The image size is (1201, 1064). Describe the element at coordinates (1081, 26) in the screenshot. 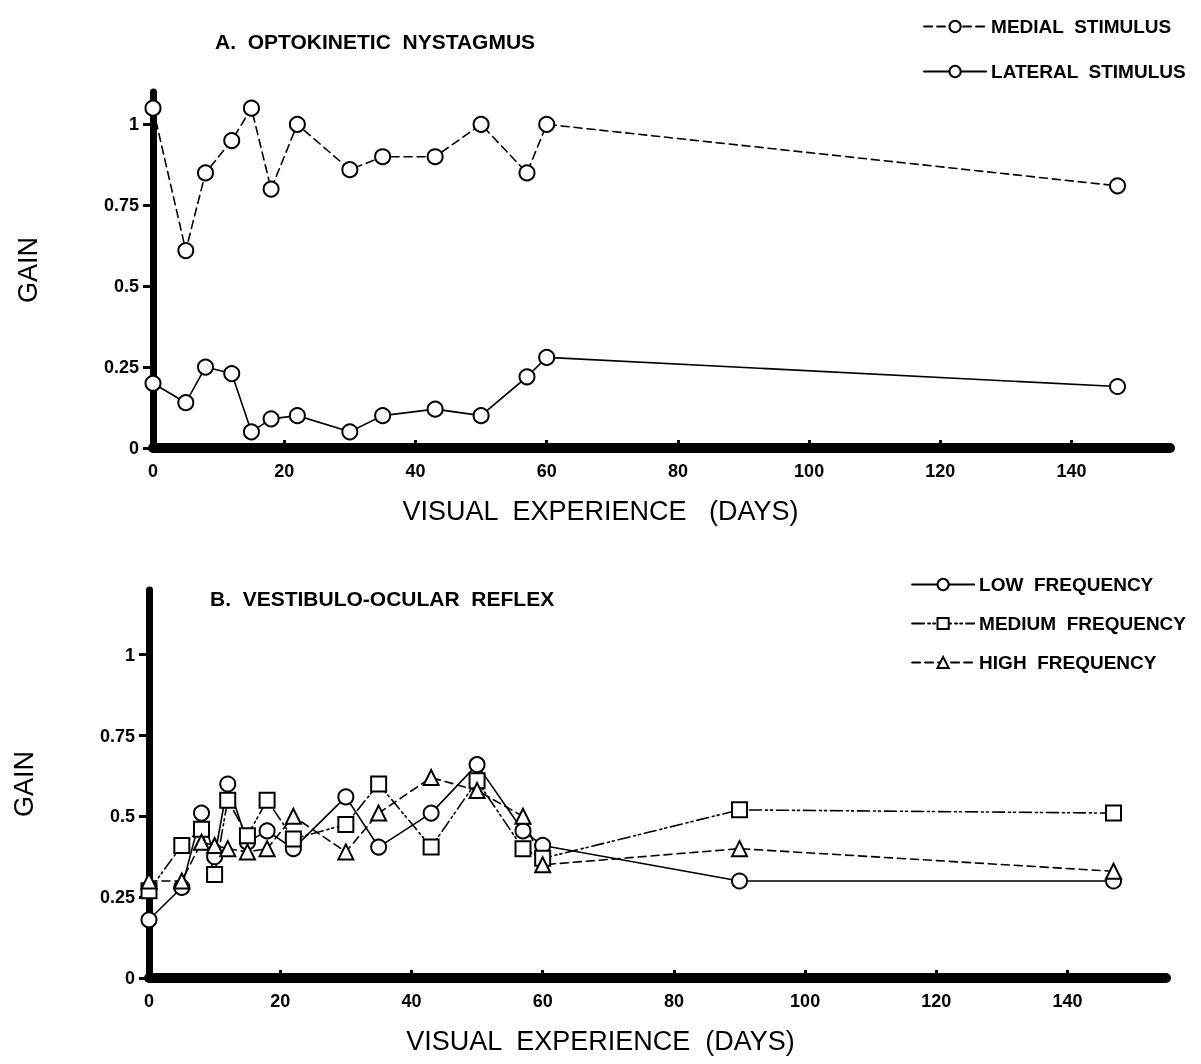

I see `legend-label: MEDIAL STIMULUS` at that location.